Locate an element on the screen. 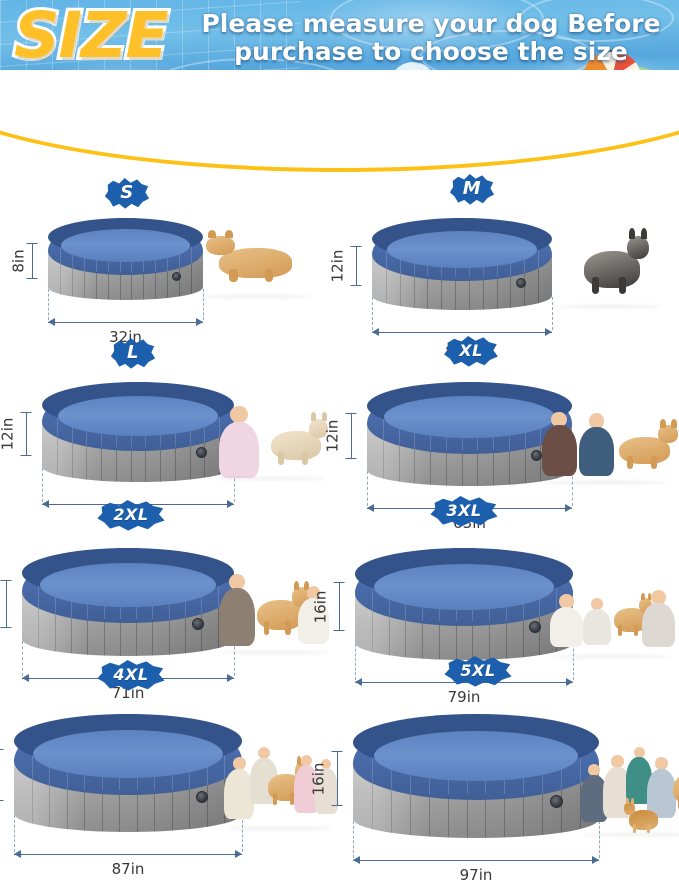  size-badge-l: L is located at coordinates (133, 353).